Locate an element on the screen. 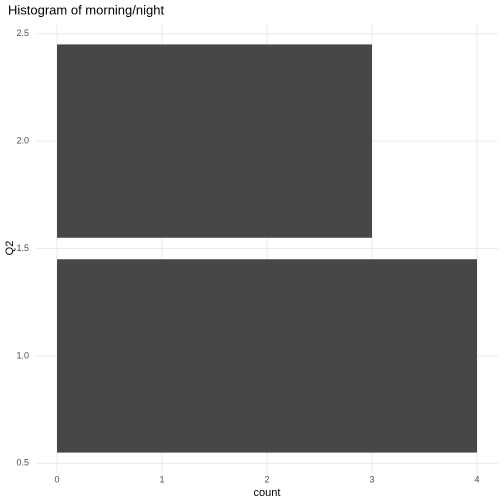  x-axis-label: count is located at coordinates (267, 493).